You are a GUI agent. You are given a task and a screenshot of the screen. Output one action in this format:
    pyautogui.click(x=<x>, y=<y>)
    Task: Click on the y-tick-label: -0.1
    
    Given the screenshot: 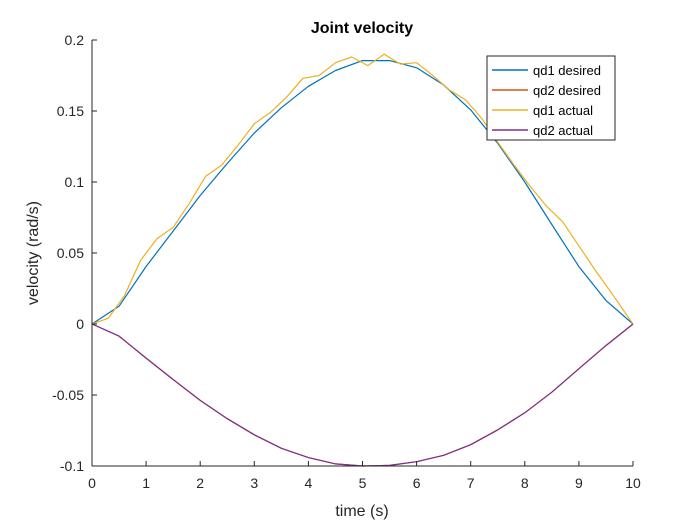 What is the action you would take?
    pyautogui.click(x=72, y=466)
    